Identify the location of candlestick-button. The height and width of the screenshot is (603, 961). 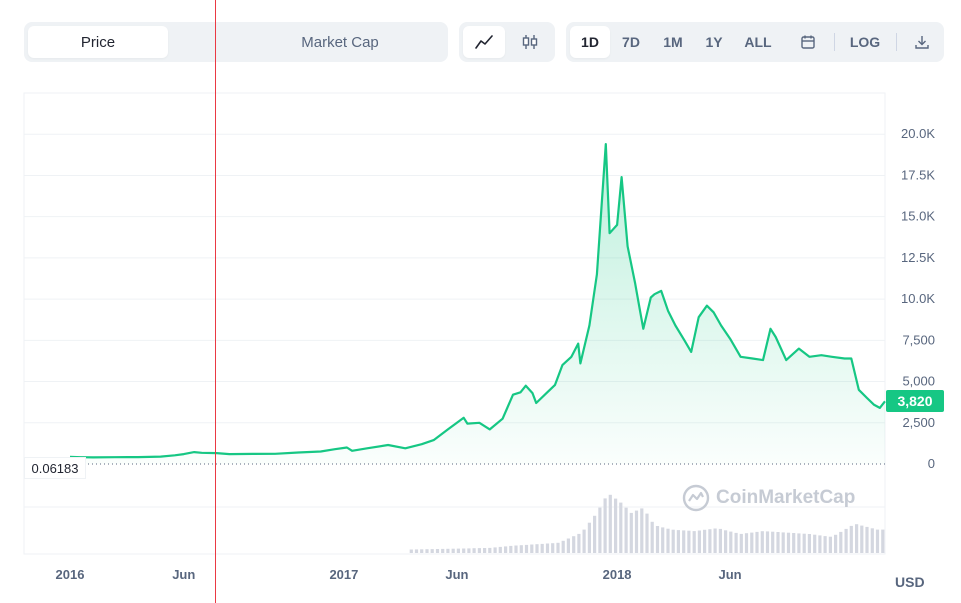
(530, 42).